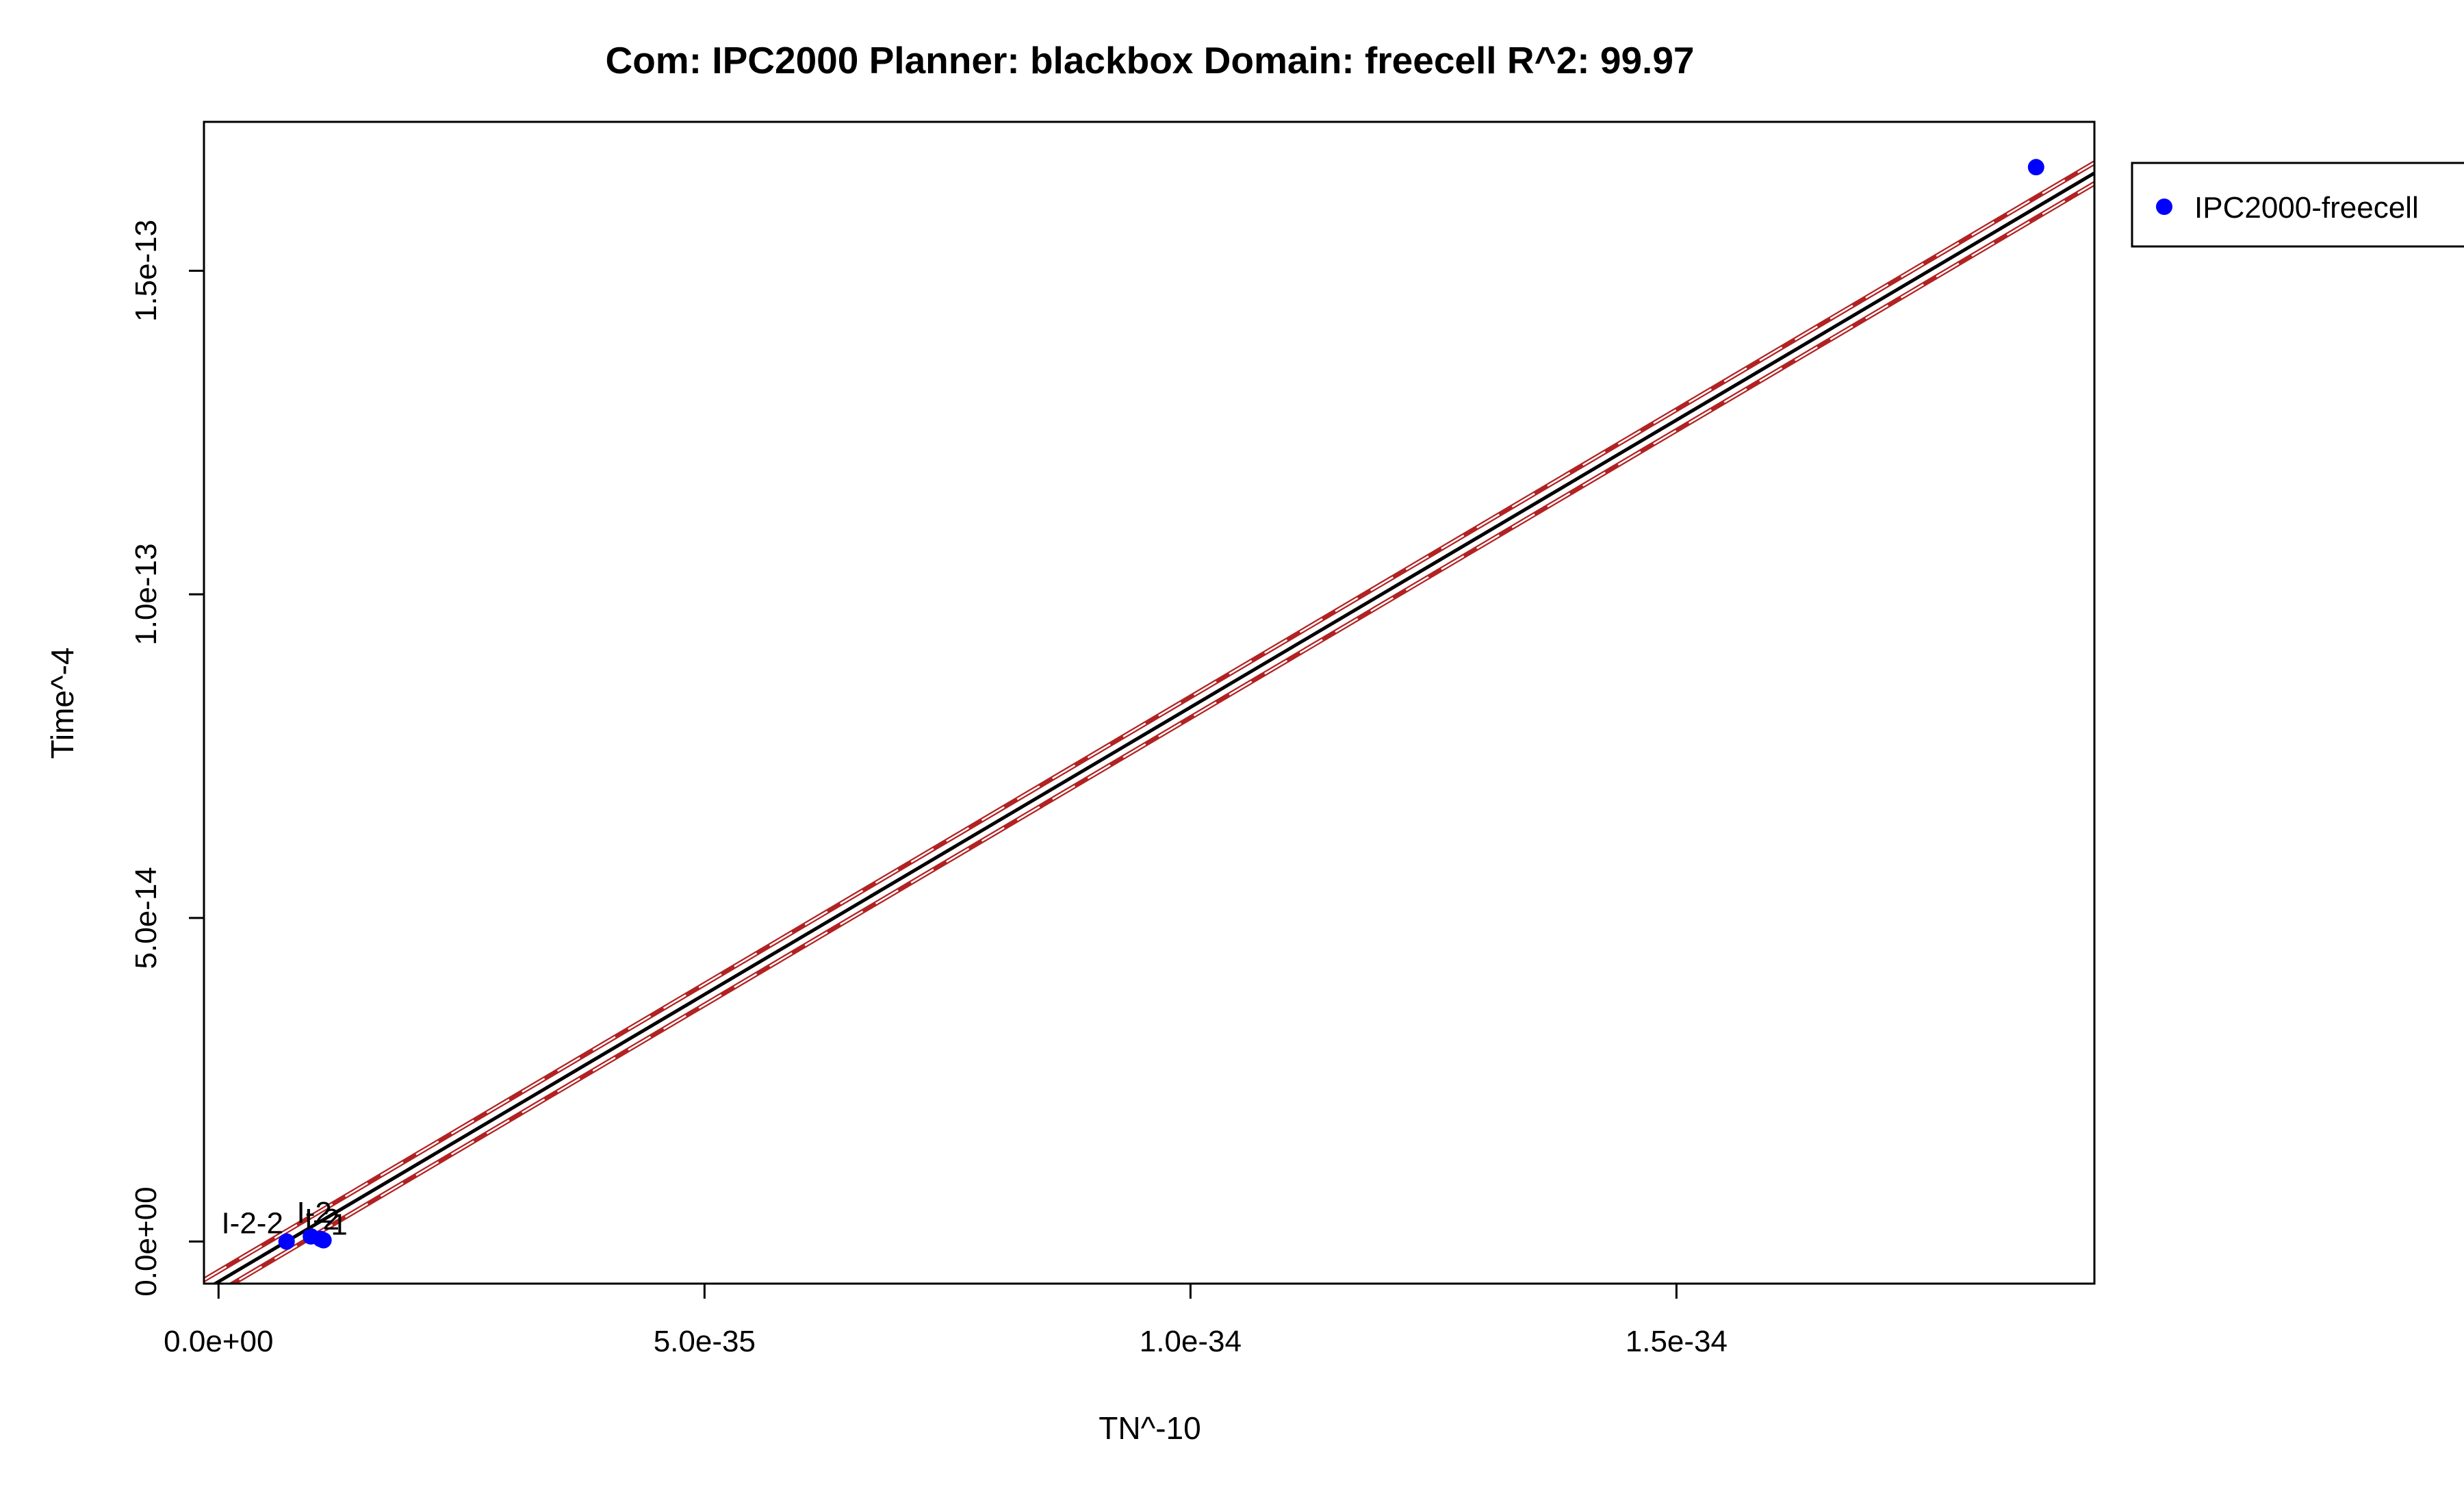 The image size is (2464, 1489). Describe the element at coordinates (252, 1223) in the screenshot. I see `point-label: I-2-2` at that location.